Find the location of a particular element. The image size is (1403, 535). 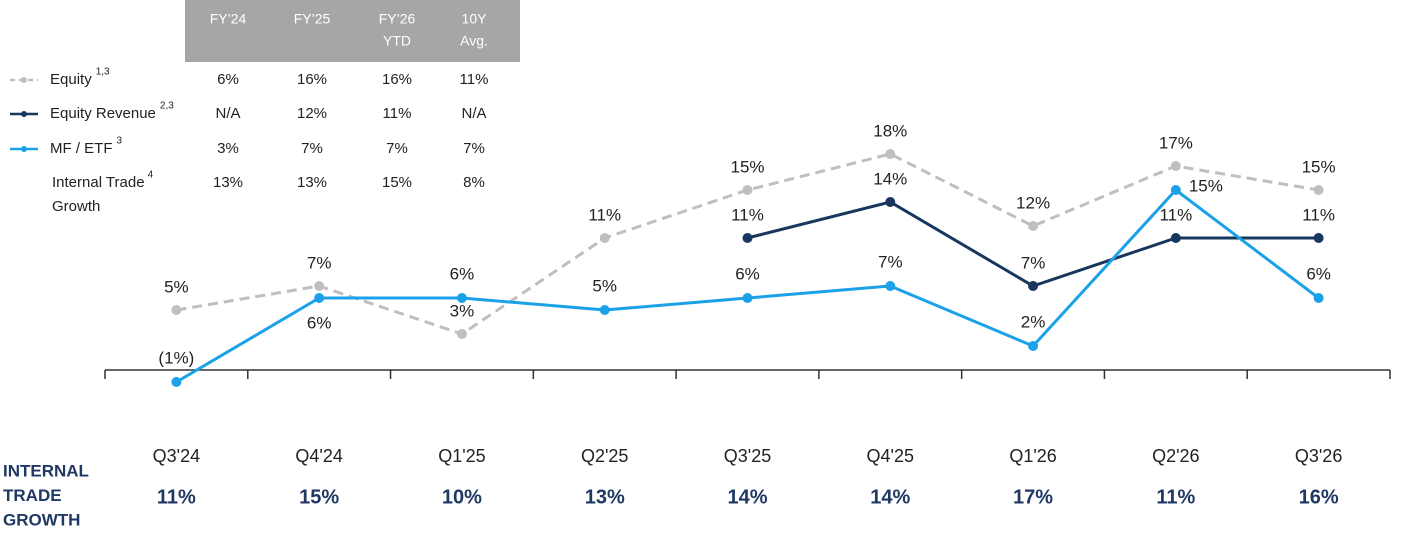

x-tick-label: Q1'26 is located at coordinates (1032, 456).